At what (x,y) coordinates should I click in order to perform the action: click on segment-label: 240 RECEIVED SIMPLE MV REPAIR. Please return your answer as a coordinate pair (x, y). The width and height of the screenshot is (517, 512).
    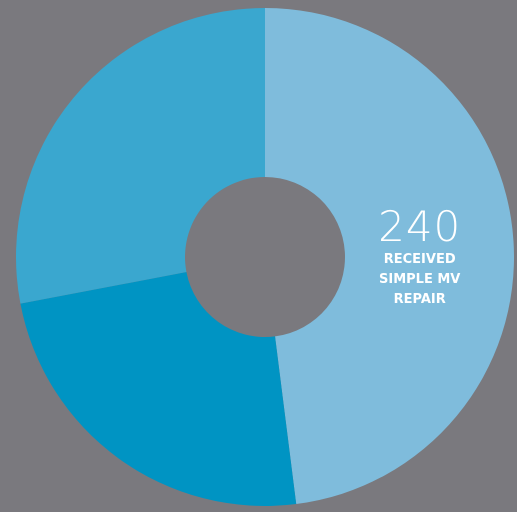
    Looking at the image, I should click on (420, 257).